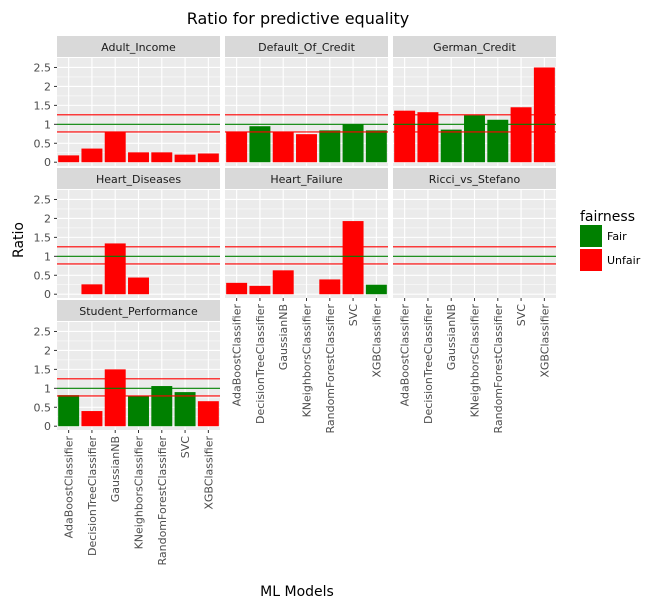 The height and width of the screenshot is (608, 670). What do you see at coordinates (607, 217) in the screenshot?
I see `legend-title: fairness` at bounding box center [607, 217].